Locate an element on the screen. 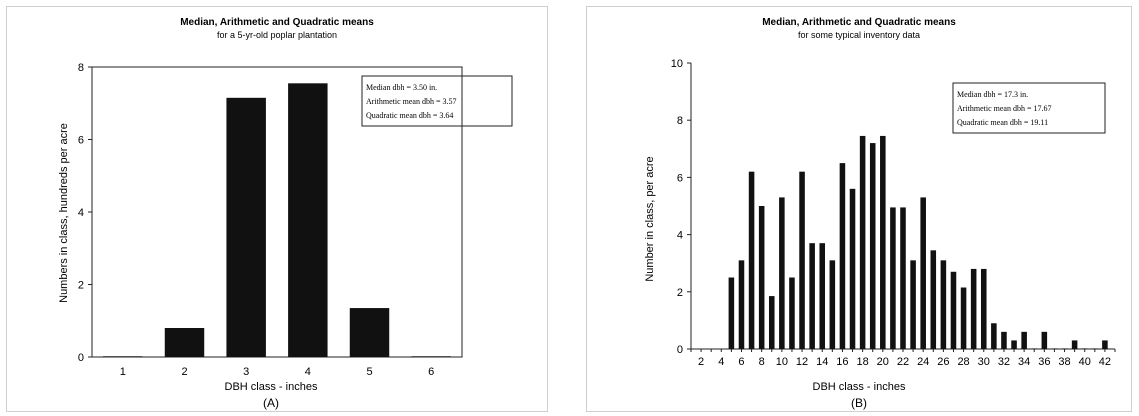 This screenshot has height=416, width=1139. chart-a-subtitle: for a 5-yr-old poplar plantation is located at coordinates (277, 35).